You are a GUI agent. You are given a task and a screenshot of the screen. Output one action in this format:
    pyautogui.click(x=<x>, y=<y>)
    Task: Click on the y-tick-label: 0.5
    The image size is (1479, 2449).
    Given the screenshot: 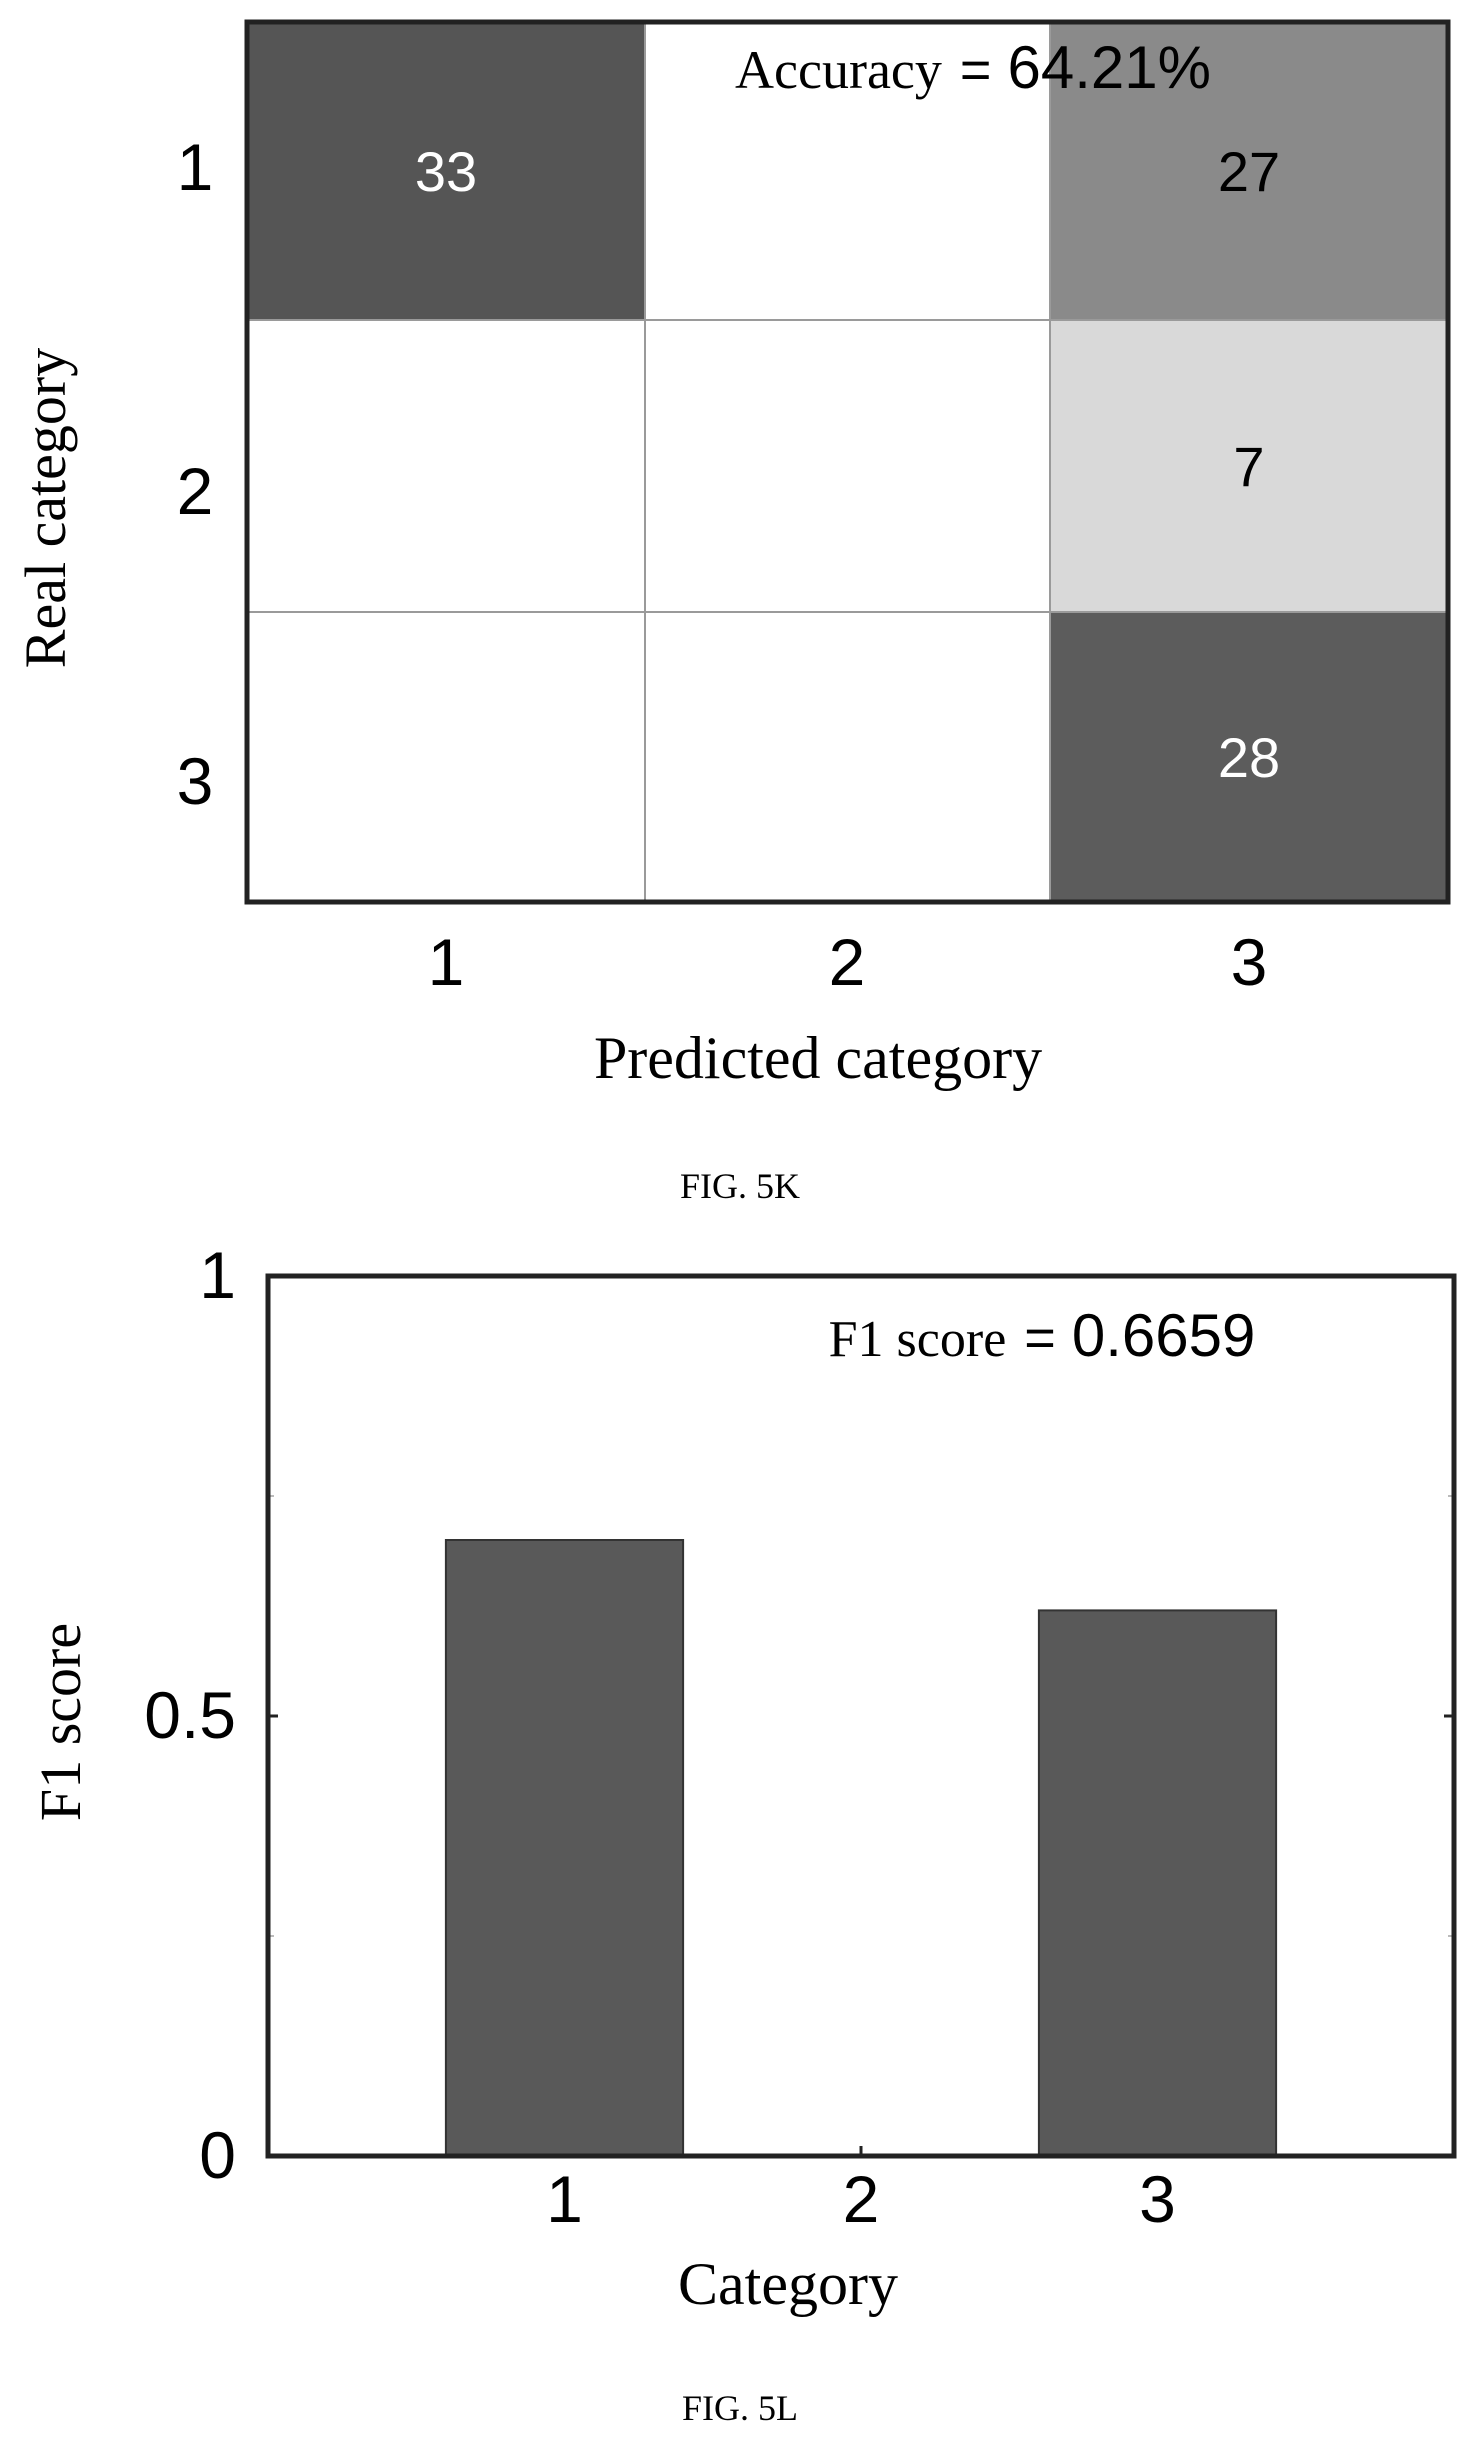 What is the action you would take?
    pyautogui.click(x=190, y=1715)
    